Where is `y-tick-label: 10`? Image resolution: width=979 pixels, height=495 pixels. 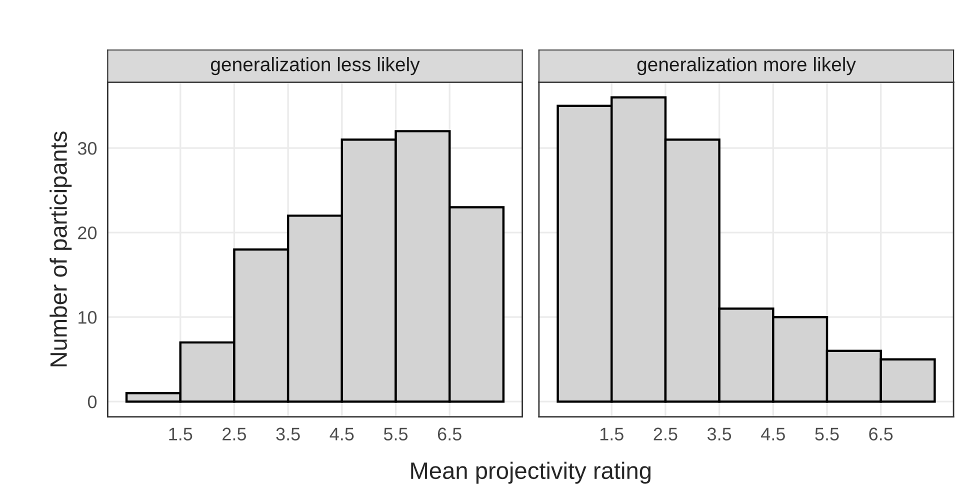 y-tick-label: 10 is located at coordinates (87, 317).